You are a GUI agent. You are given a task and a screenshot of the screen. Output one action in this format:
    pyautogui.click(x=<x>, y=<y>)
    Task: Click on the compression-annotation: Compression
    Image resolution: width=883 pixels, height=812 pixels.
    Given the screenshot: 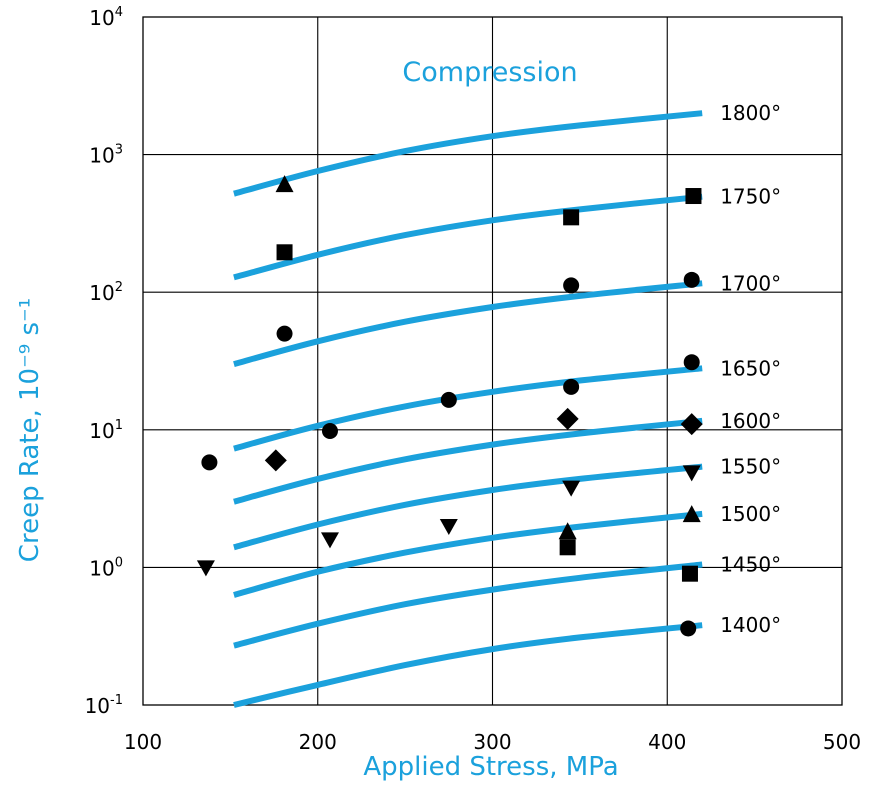 What is the action you would take?
    pyautogui.click(x=489, y=72)
    